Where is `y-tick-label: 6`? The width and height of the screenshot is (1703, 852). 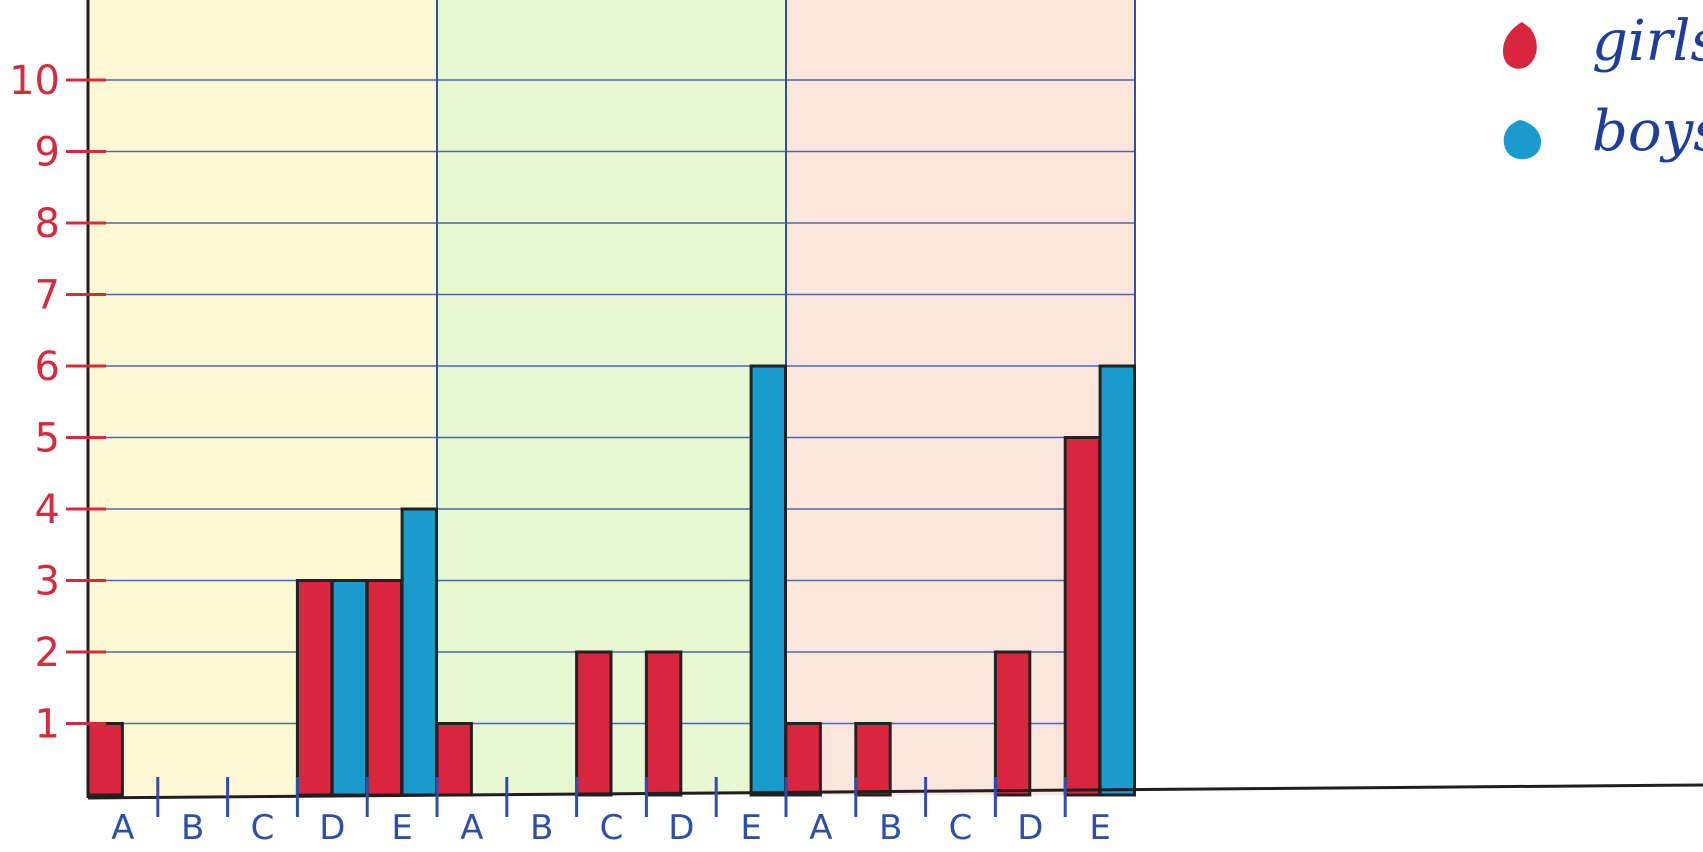
y-tick-label: 6 is located at coordinates (47, 367).